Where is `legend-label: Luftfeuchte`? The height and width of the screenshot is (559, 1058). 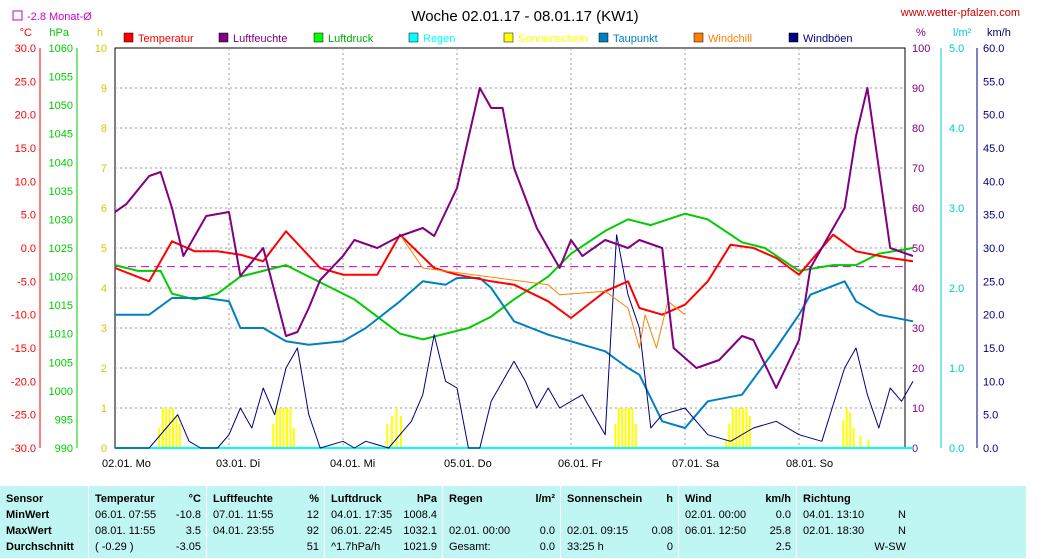
legend-label: Luftfeuchte is located at coordinates (260, 39).